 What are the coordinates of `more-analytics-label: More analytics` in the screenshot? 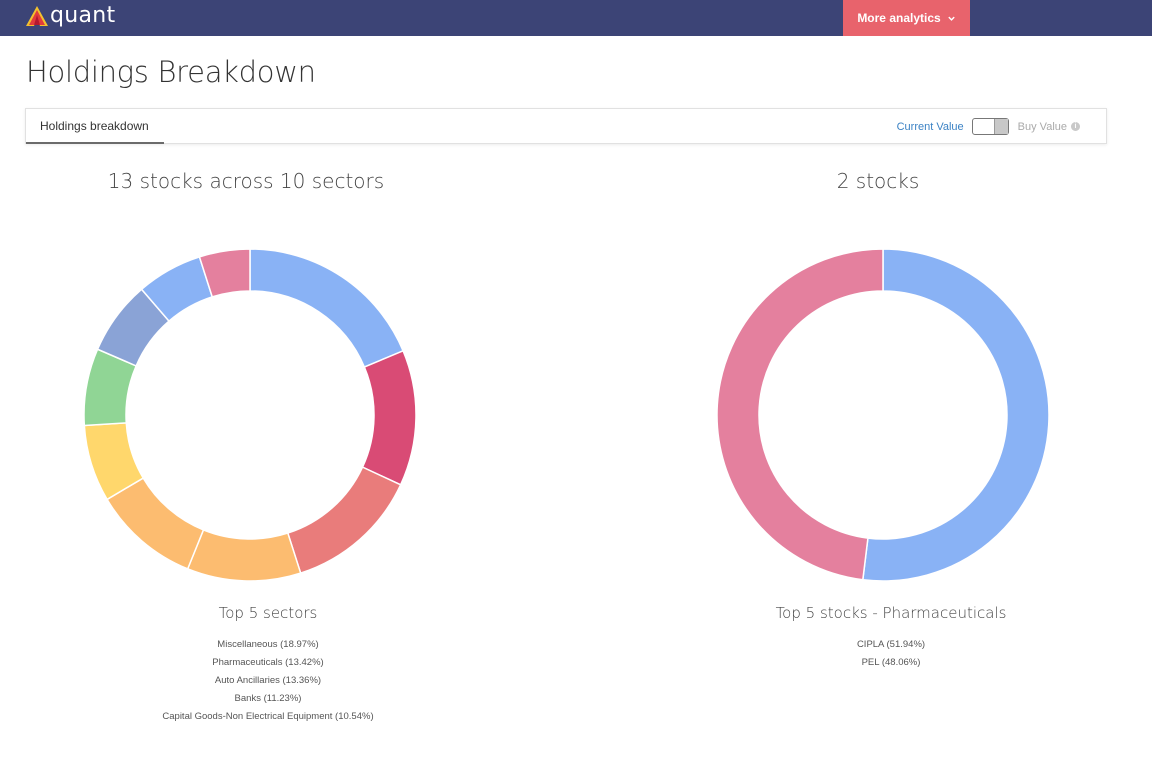 It's located at (899, 18).